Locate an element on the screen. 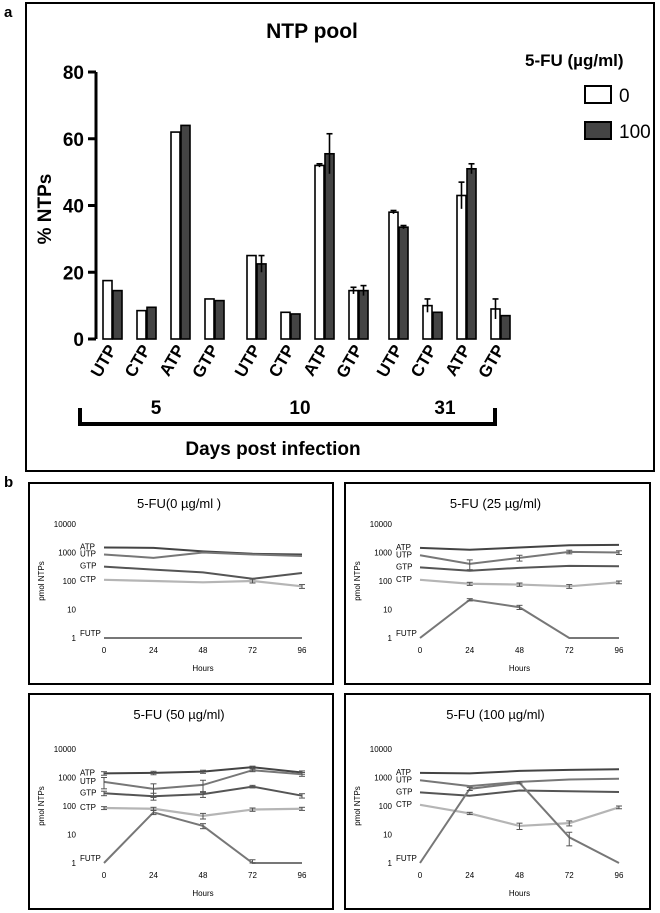  y-tick-label: 80 is located at coordinates (73, 73).